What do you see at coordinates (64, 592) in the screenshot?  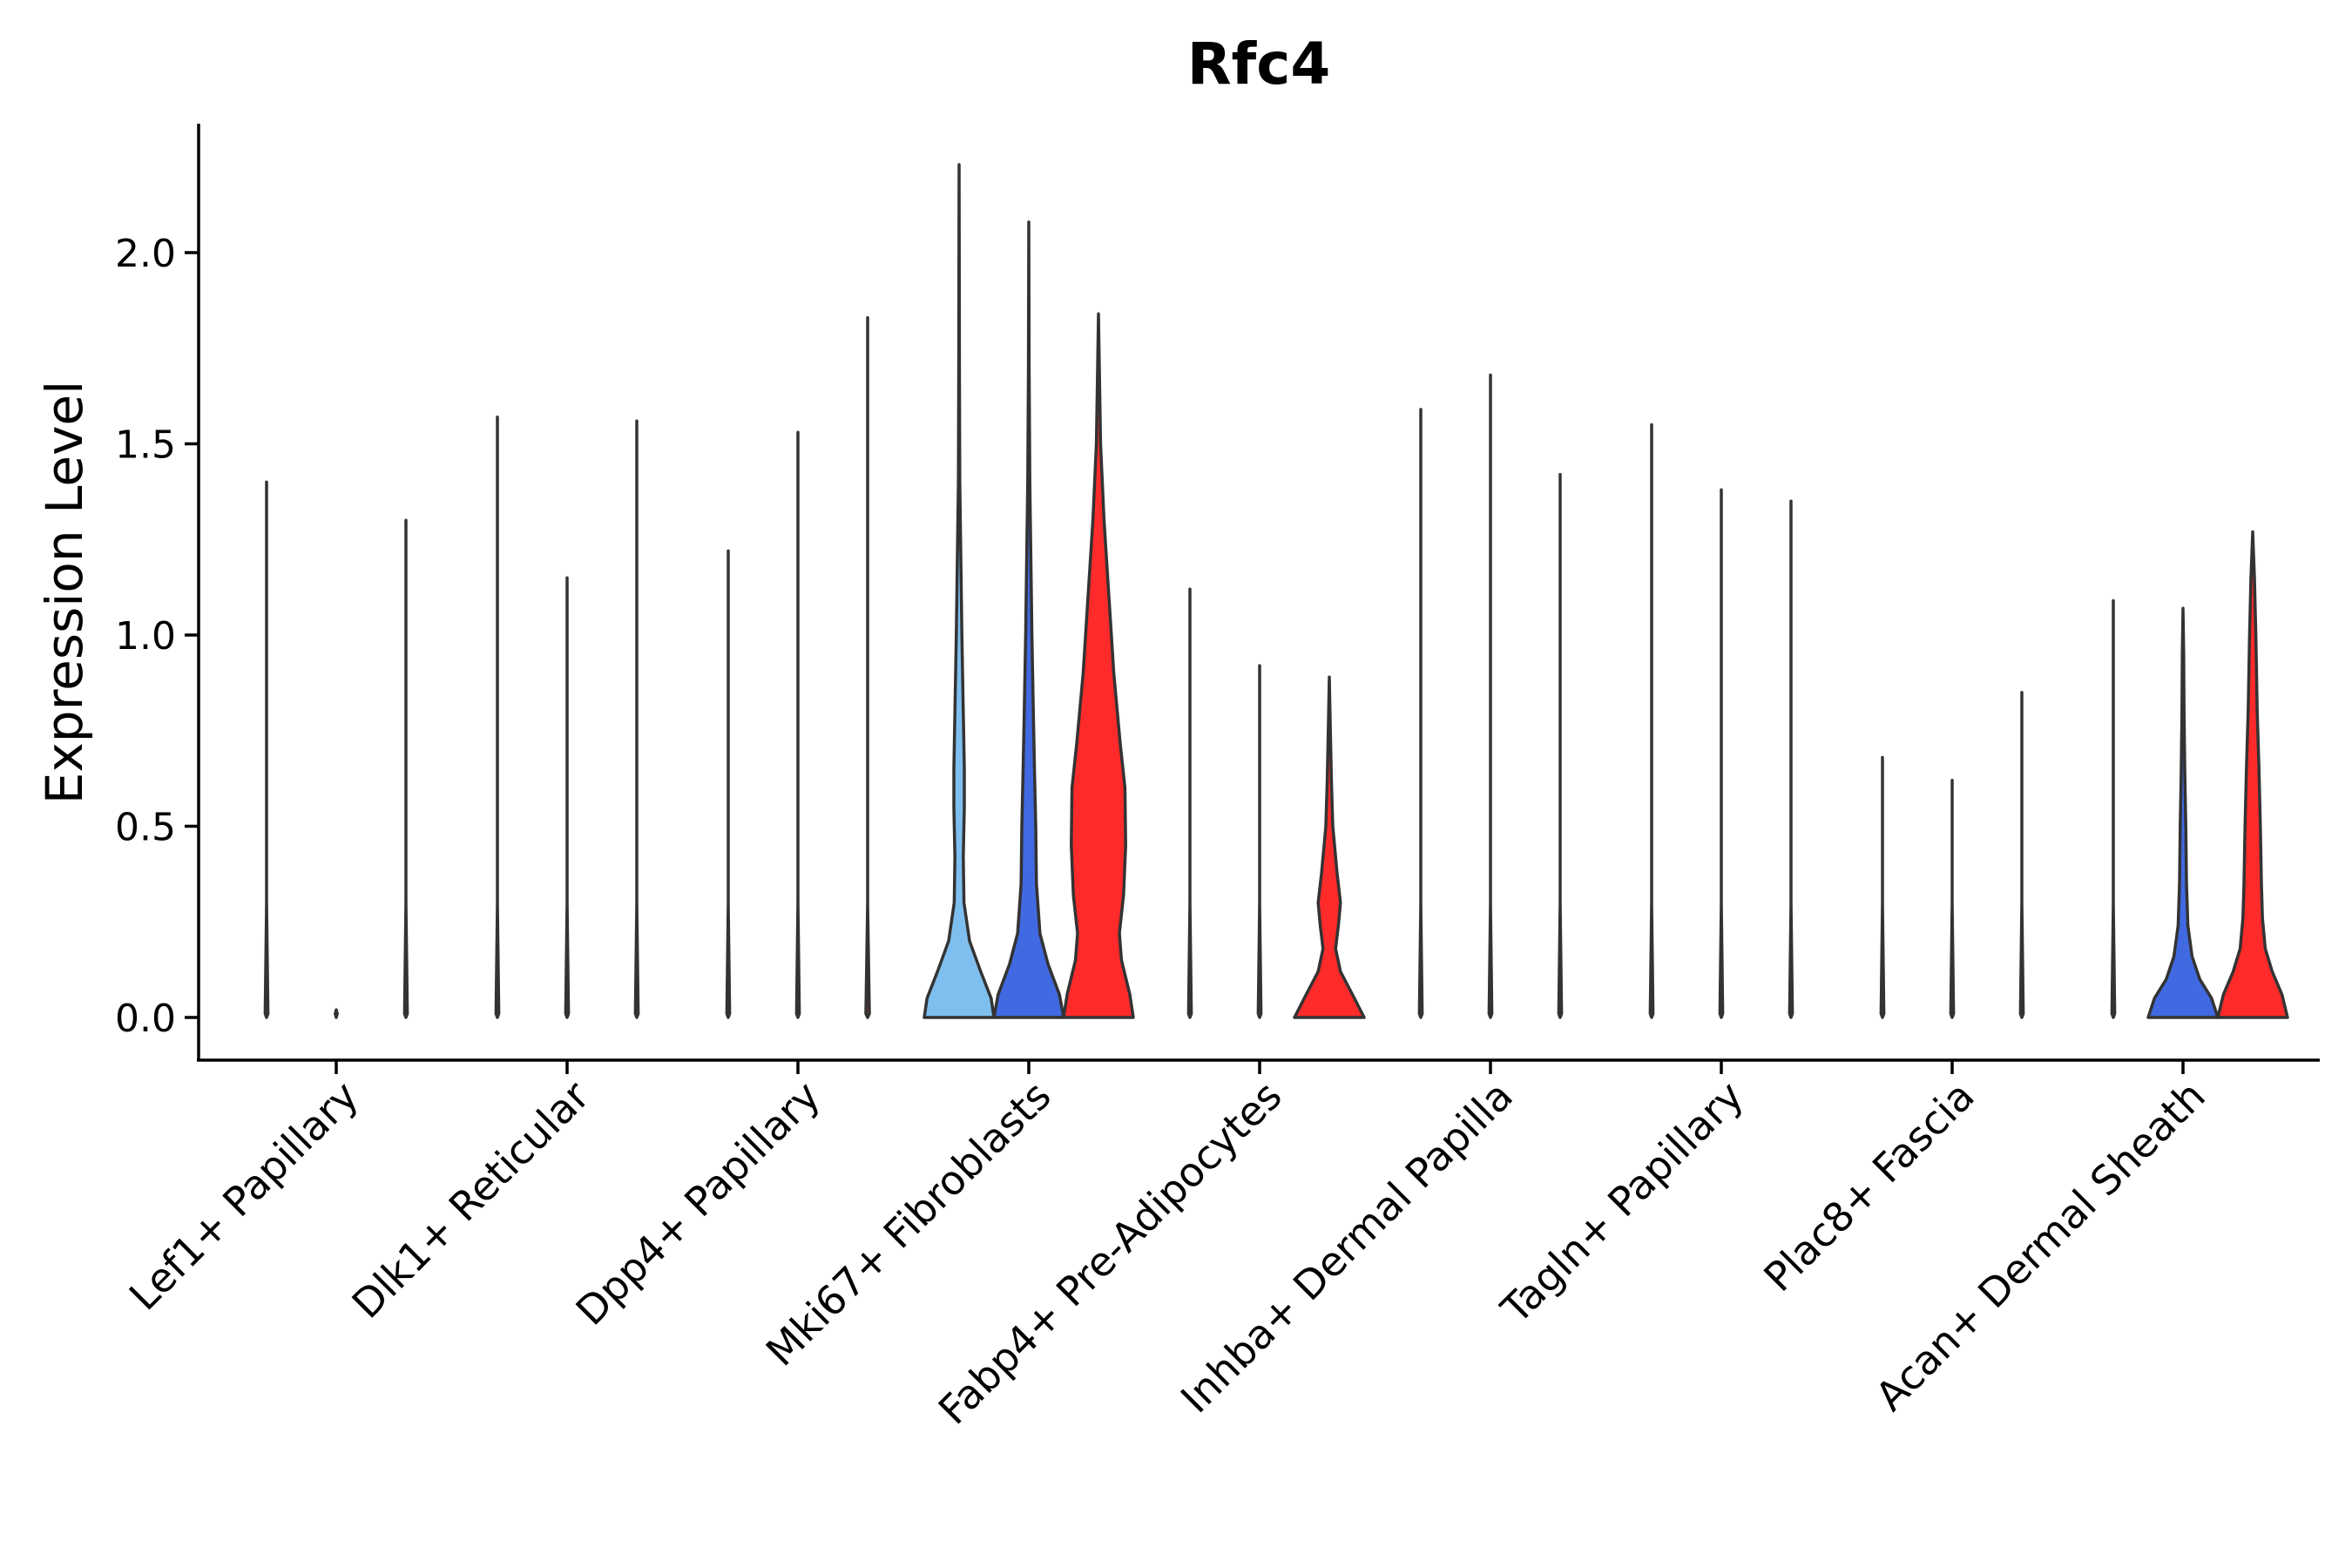 I see `y-axis-label: Expression Level` at bounding box center [64, 592].